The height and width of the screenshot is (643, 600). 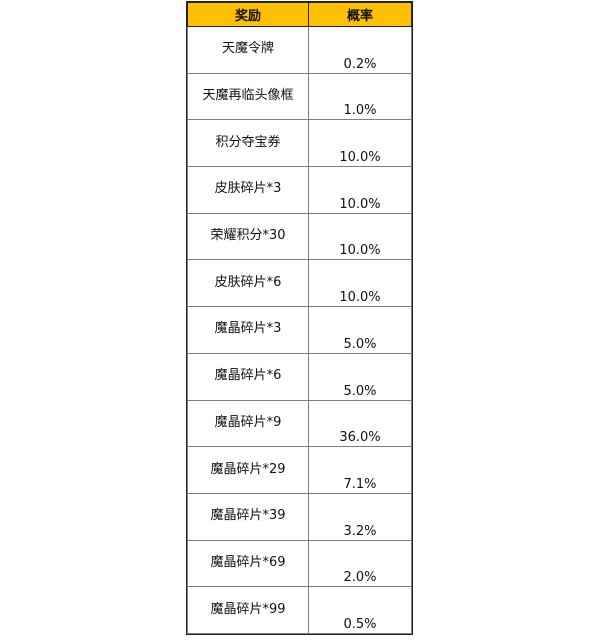 What do you see at coordinates (248, 330) in the screenshot?
I see `reward-cell: 魔晶碎片*3` at bounding box center [248, 330].